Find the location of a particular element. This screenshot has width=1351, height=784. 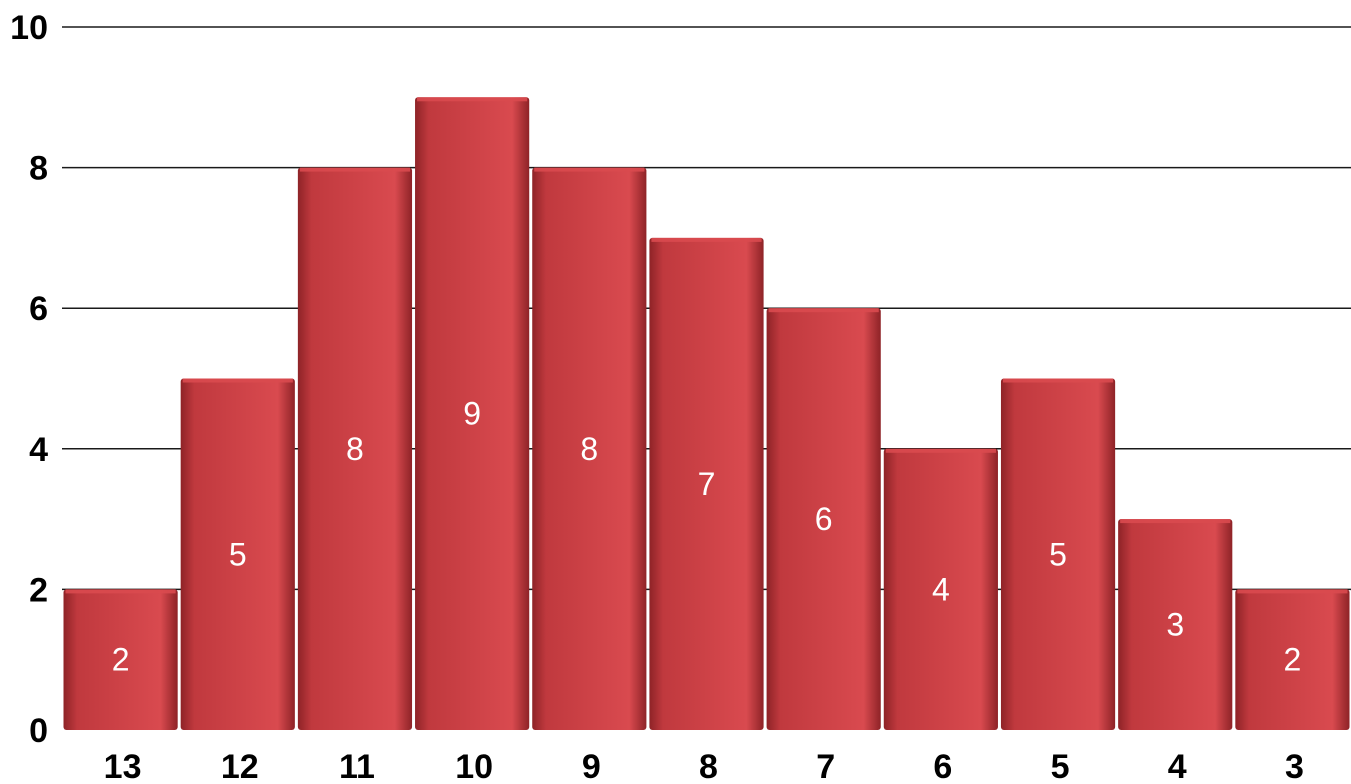

bar-data-label: 7 is located at coordinates (707, 484).